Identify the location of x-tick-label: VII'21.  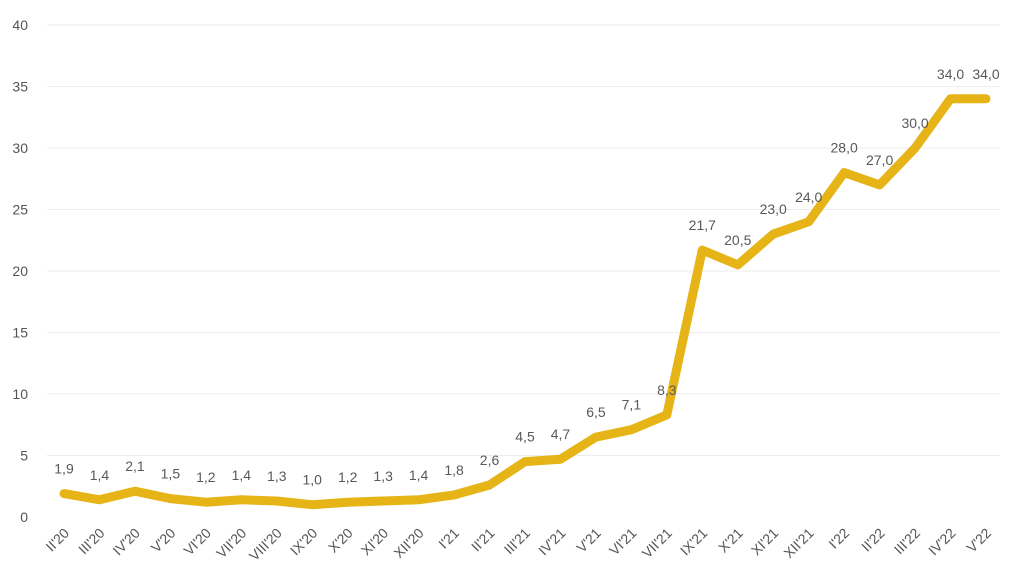
(657, 543).